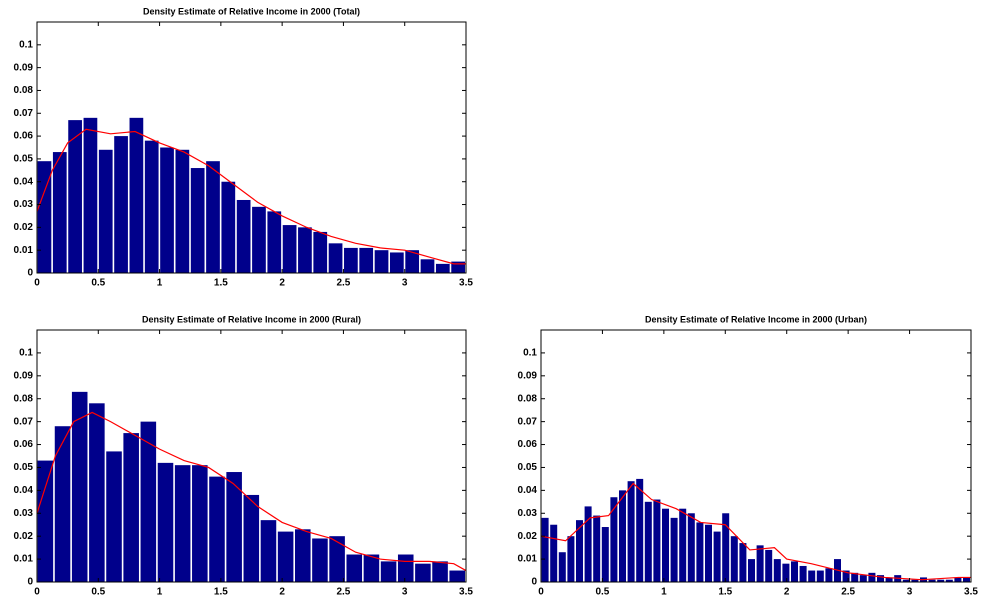  Describe the element at coordinates (24, 250) in the screenshot. I see `y-tick-label: 0.01` at that location.